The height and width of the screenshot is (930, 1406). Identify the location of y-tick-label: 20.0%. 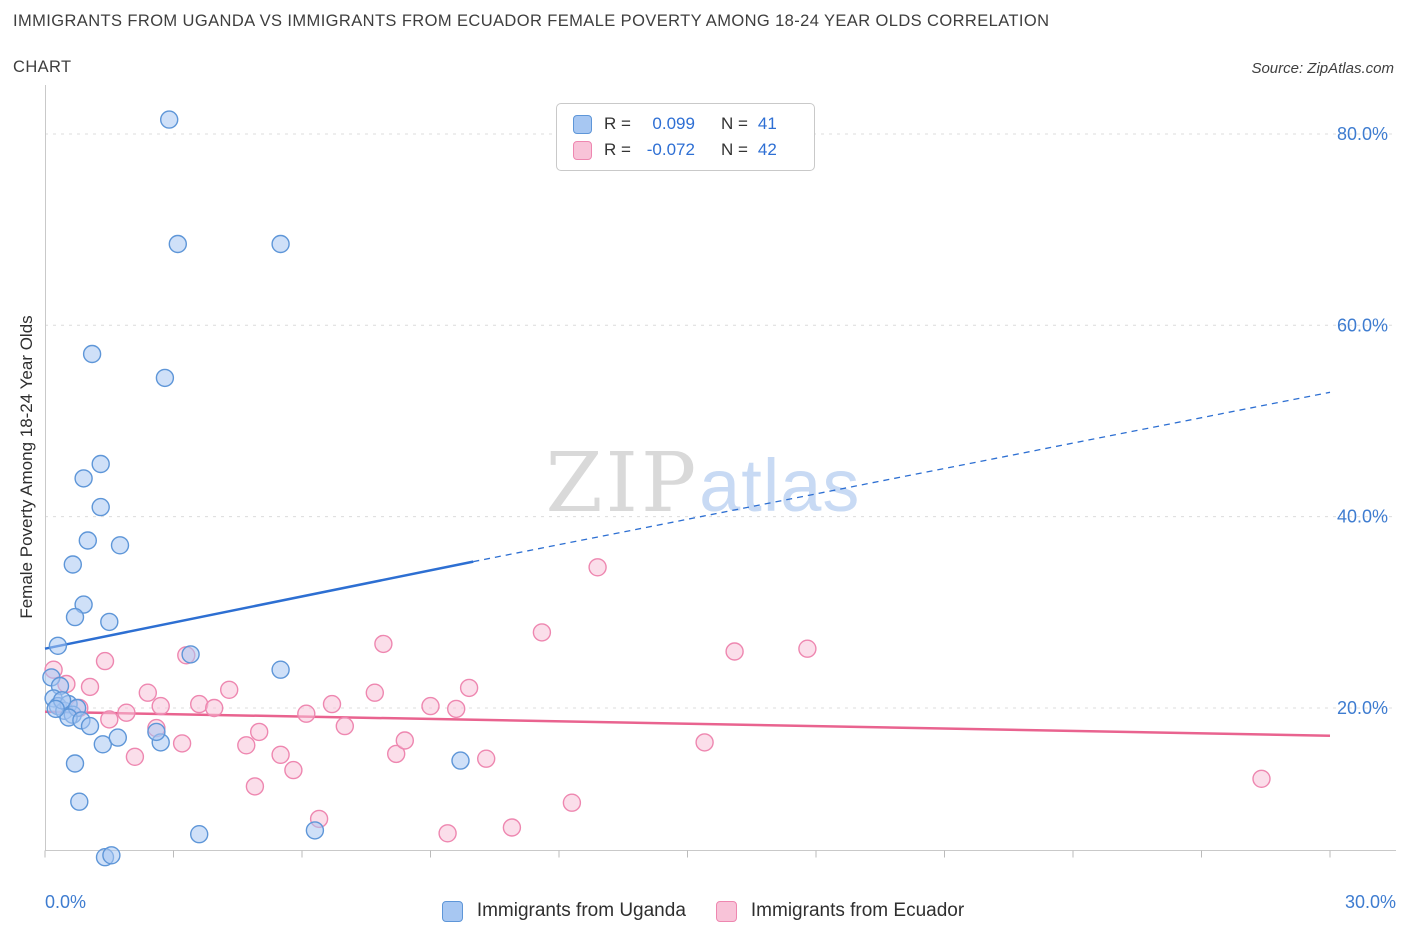
(1362, 708).